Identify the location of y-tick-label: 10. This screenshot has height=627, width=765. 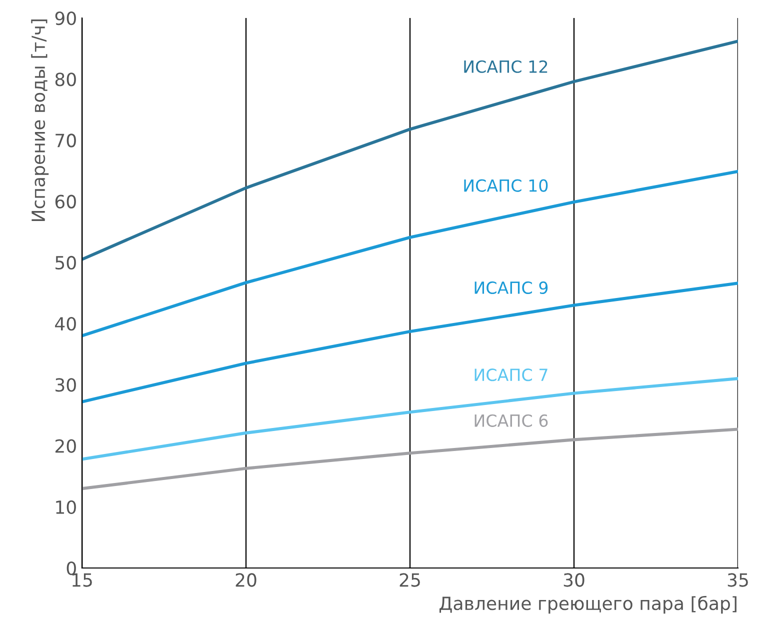
(66, 507).